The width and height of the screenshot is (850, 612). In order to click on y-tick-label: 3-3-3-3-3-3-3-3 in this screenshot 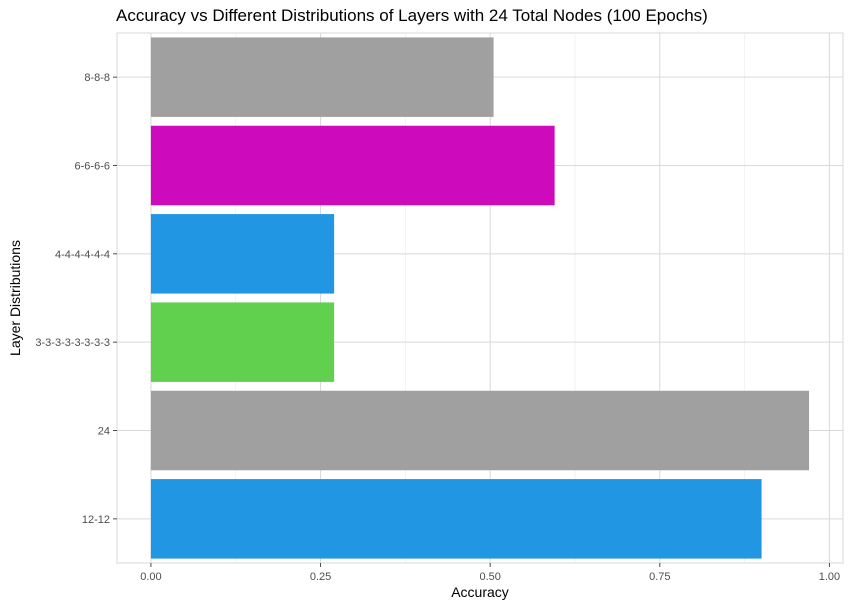, I will do `click(72, 343)`.